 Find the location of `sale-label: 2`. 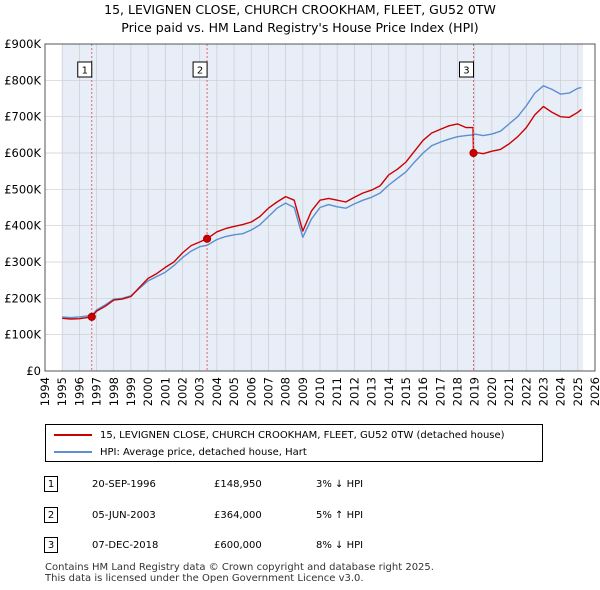

sale-label: 2 is located at coordinates (200, 71).